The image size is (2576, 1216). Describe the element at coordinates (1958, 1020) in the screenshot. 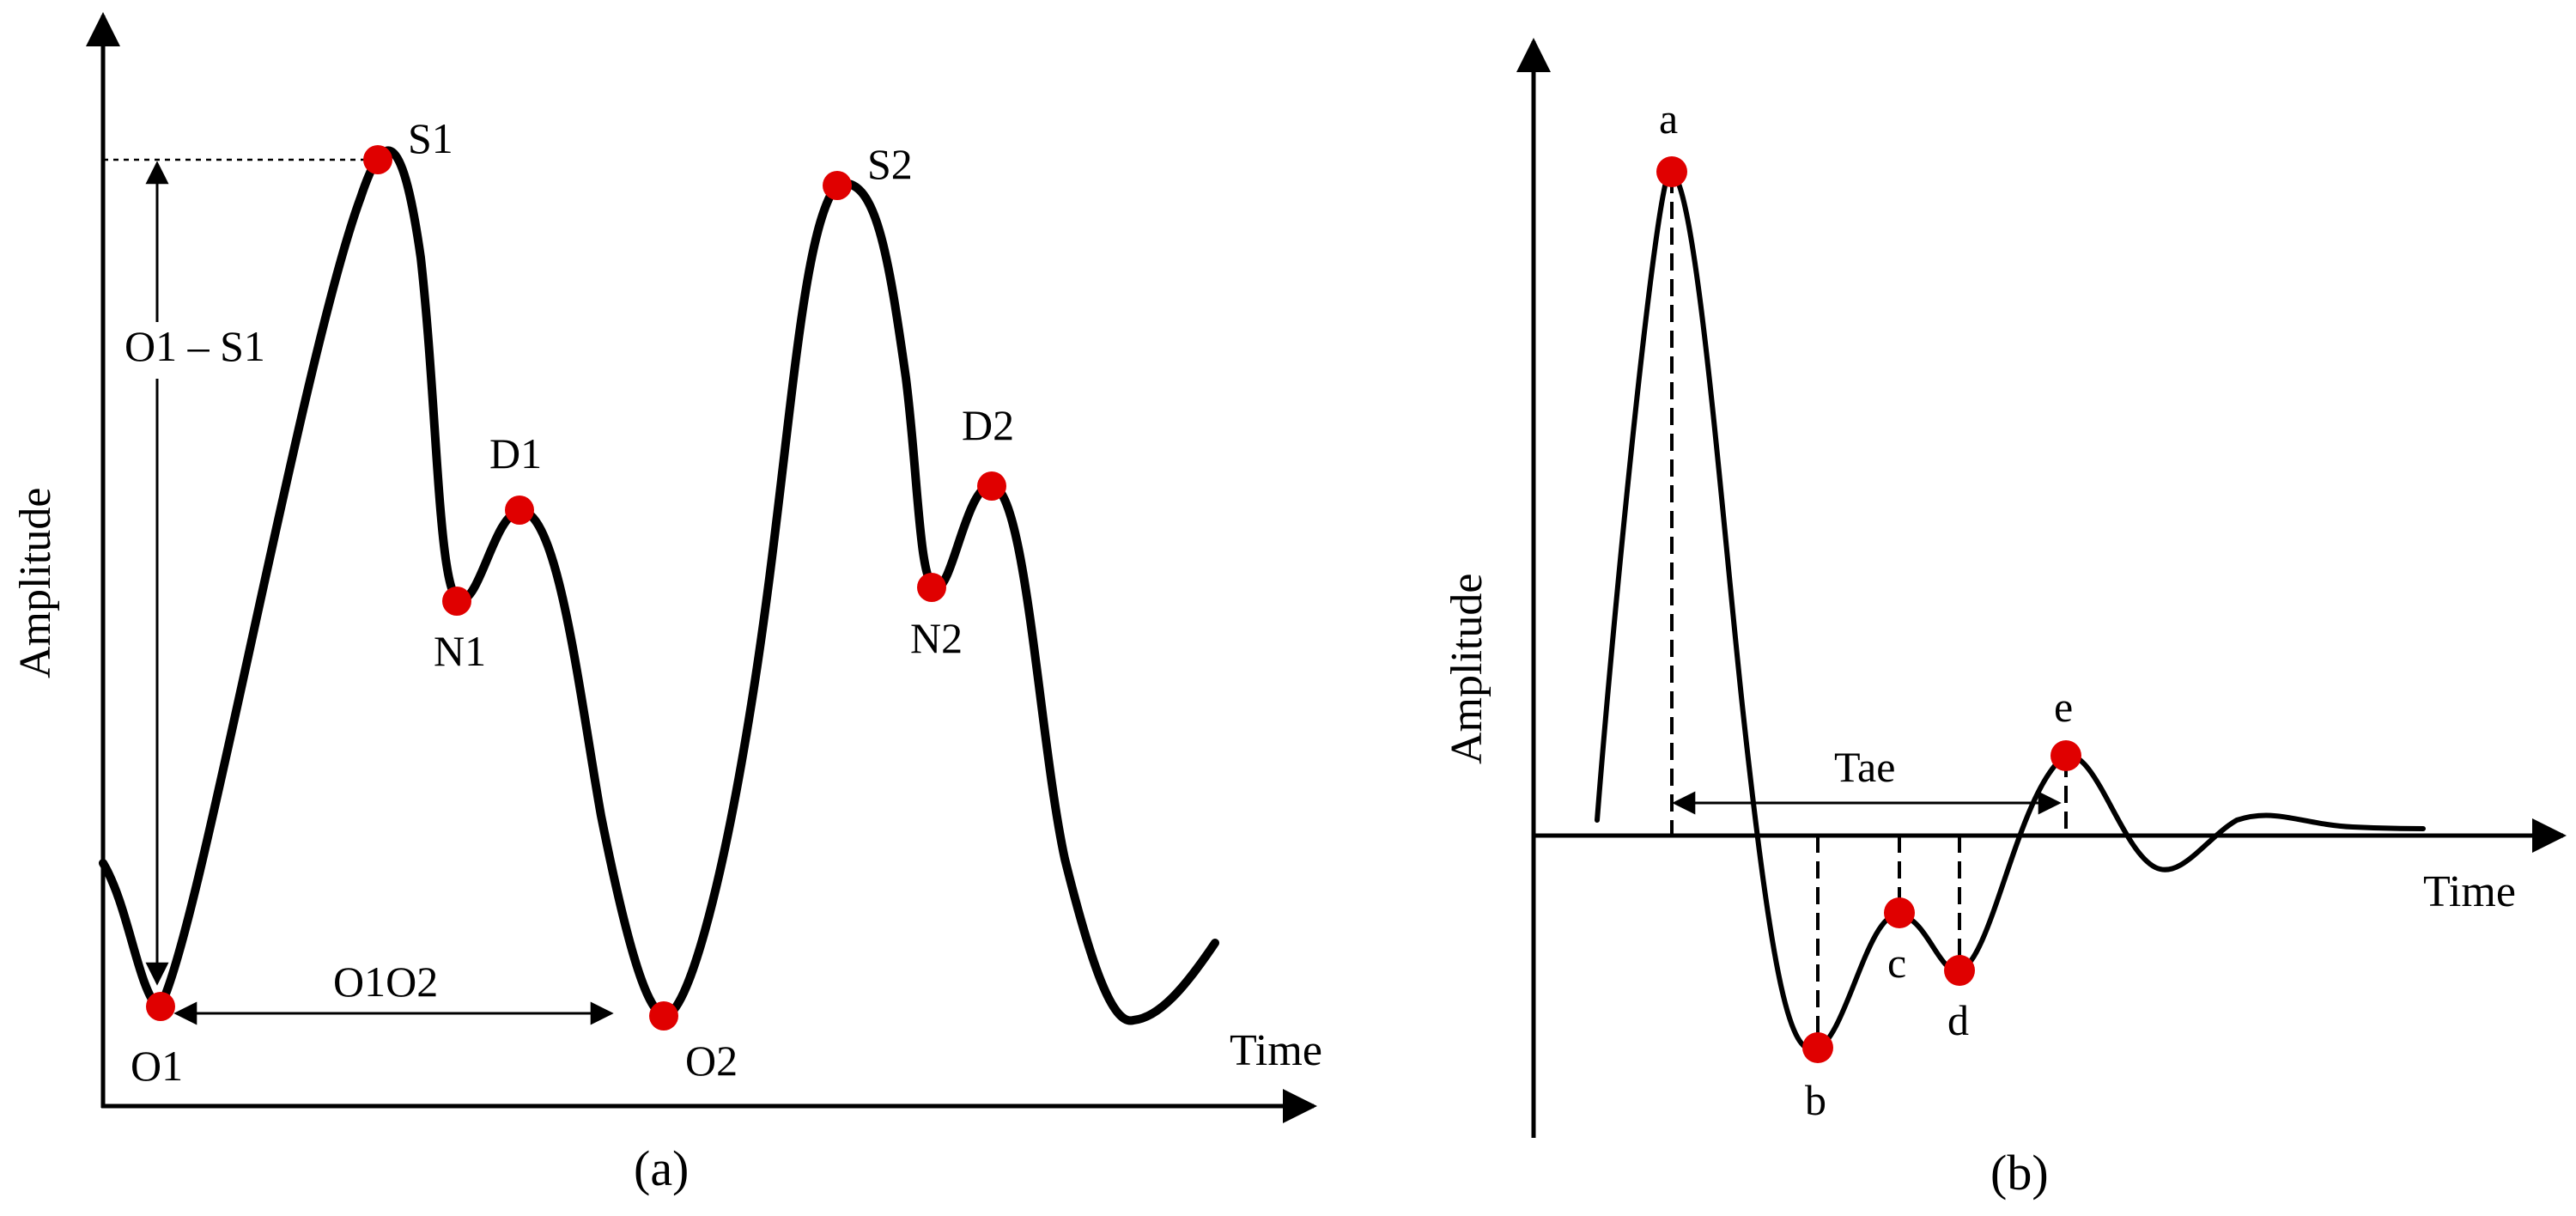

I see `panel-b-label-d: d` at that location.